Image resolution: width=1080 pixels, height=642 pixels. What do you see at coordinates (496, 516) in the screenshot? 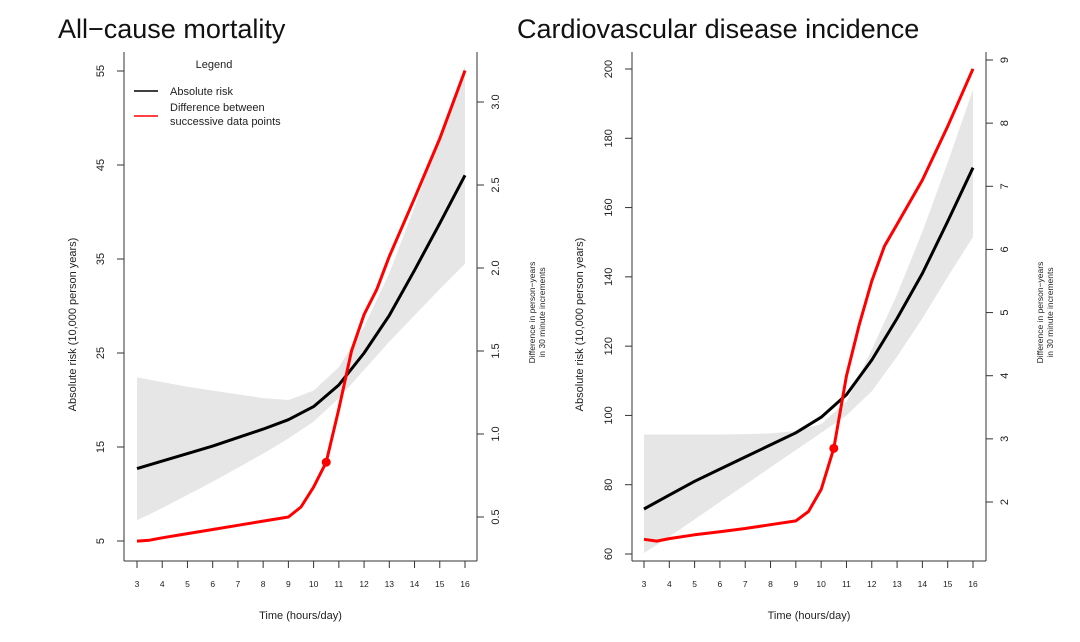
I see `right-y-tick-label: 0.5` at bounding box center [496, 516].